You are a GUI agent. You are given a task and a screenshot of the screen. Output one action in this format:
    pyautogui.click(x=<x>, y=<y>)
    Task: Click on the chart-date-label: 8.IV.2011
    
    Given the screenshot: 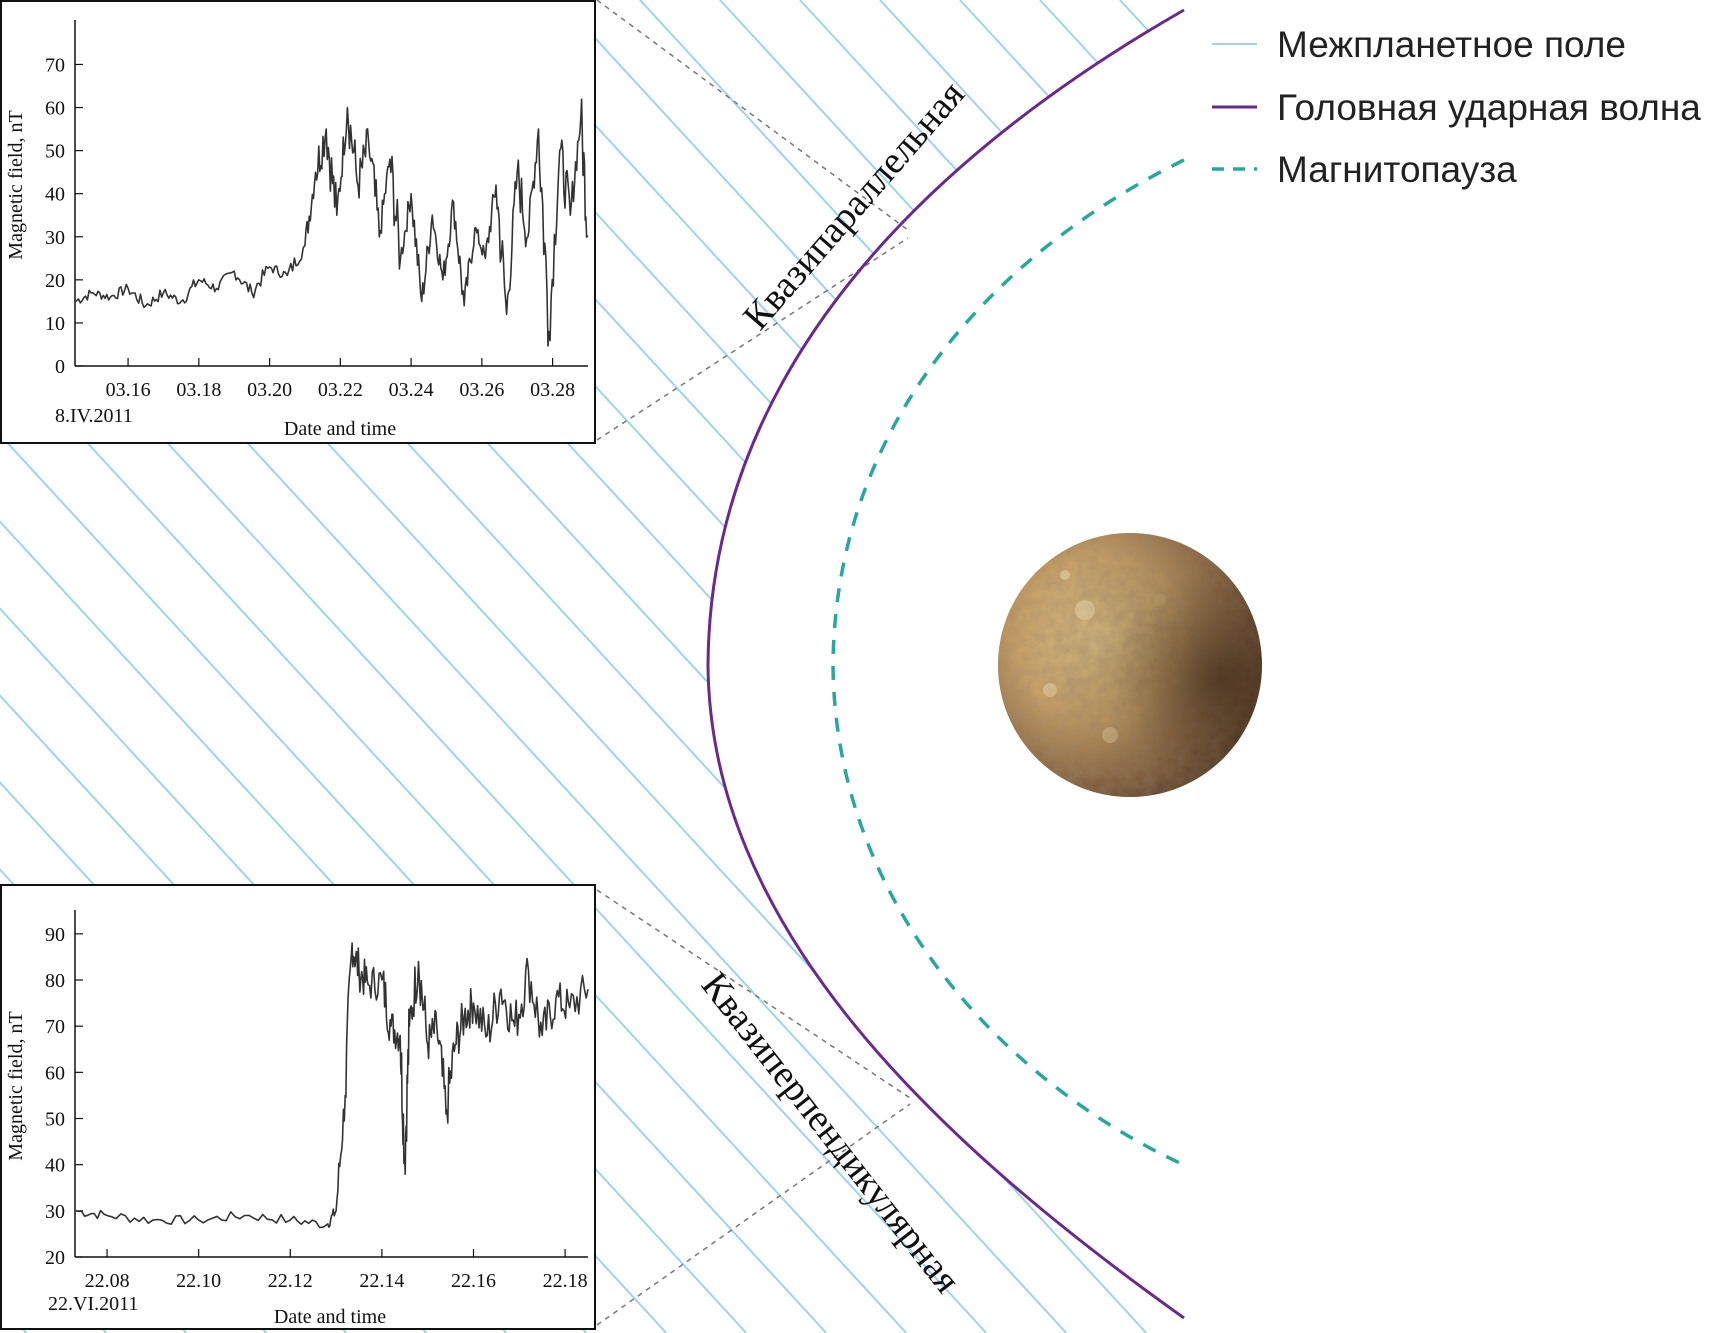 What is the action you would take?
    pyautogui.click(x=94, y=416)
    